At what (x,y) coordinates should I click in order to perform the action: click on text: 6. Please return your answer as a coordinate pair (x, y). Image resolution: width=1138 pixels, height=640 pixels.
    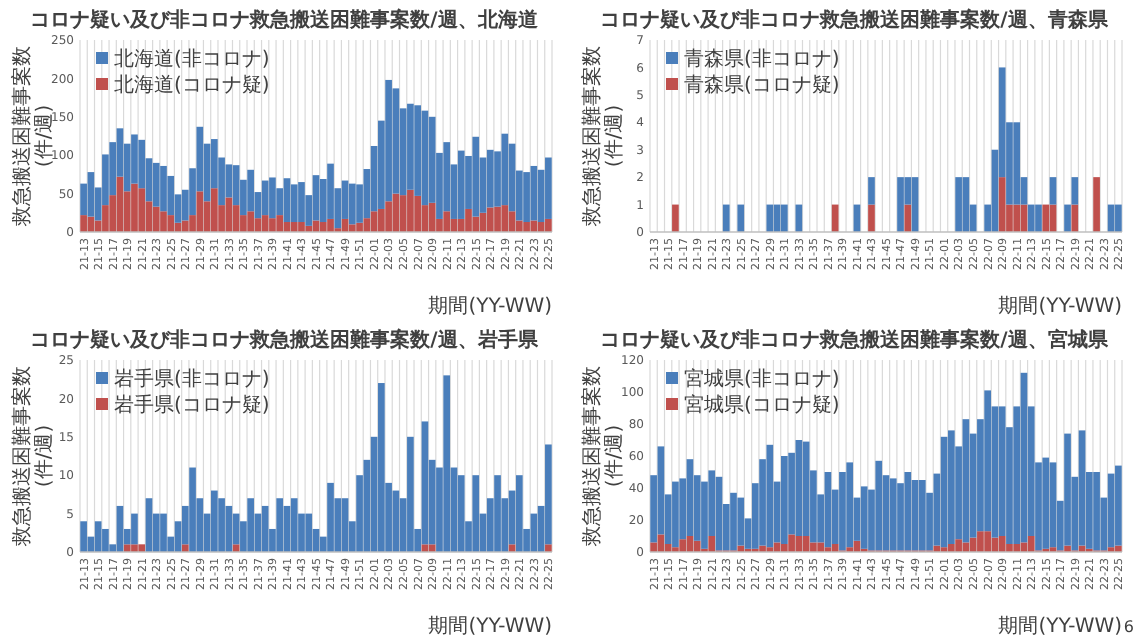
    Looking at the image, I should click on (1128, 627).